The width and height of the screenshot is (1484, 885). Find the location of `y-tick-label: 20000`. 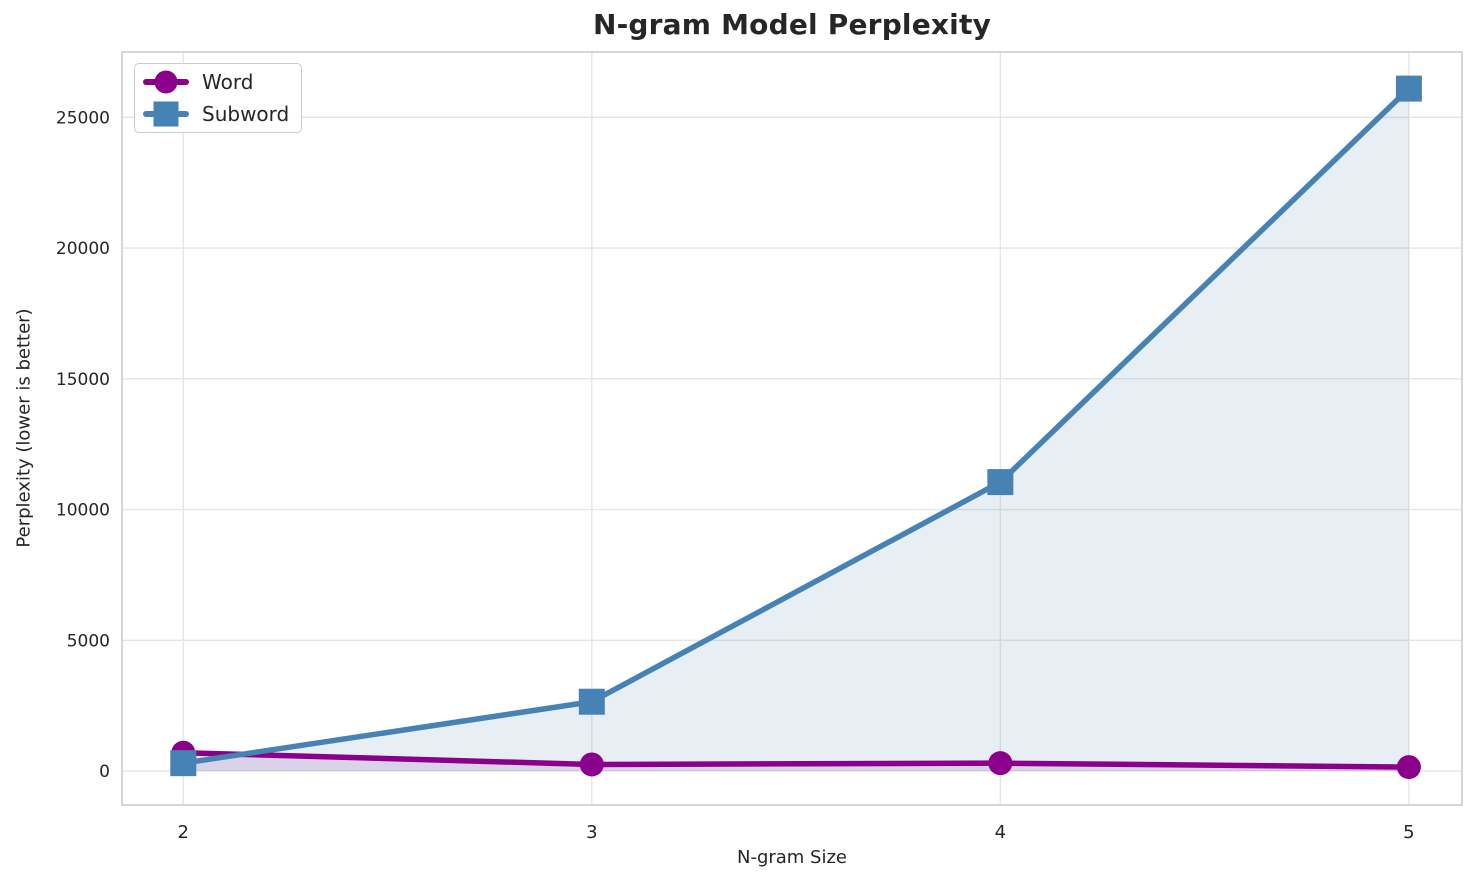

y-tick-label: 20000 is located at coordinates (83, 249).